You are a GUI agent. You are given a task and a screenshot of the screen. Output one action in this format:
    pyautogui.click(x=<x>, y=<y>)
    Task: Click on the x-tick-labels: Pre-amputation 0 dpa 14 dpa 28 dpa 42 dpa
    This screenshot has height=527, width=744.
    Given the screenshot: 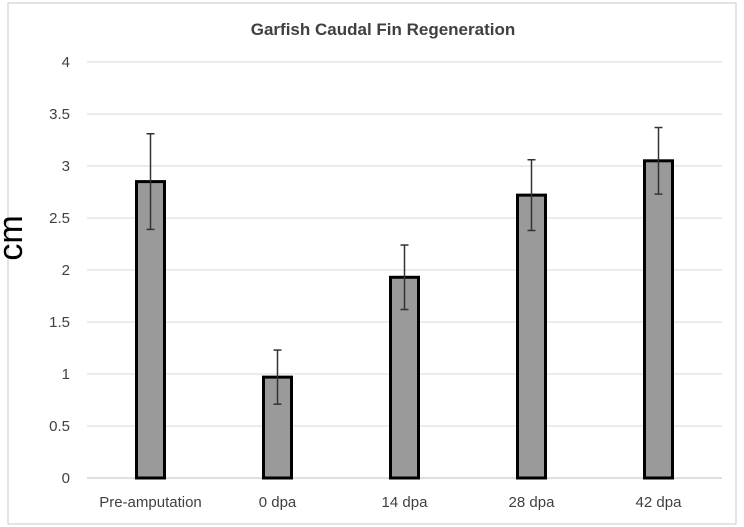 What is the action you would take?
    pyautogui.click(x=390, y=502)
    